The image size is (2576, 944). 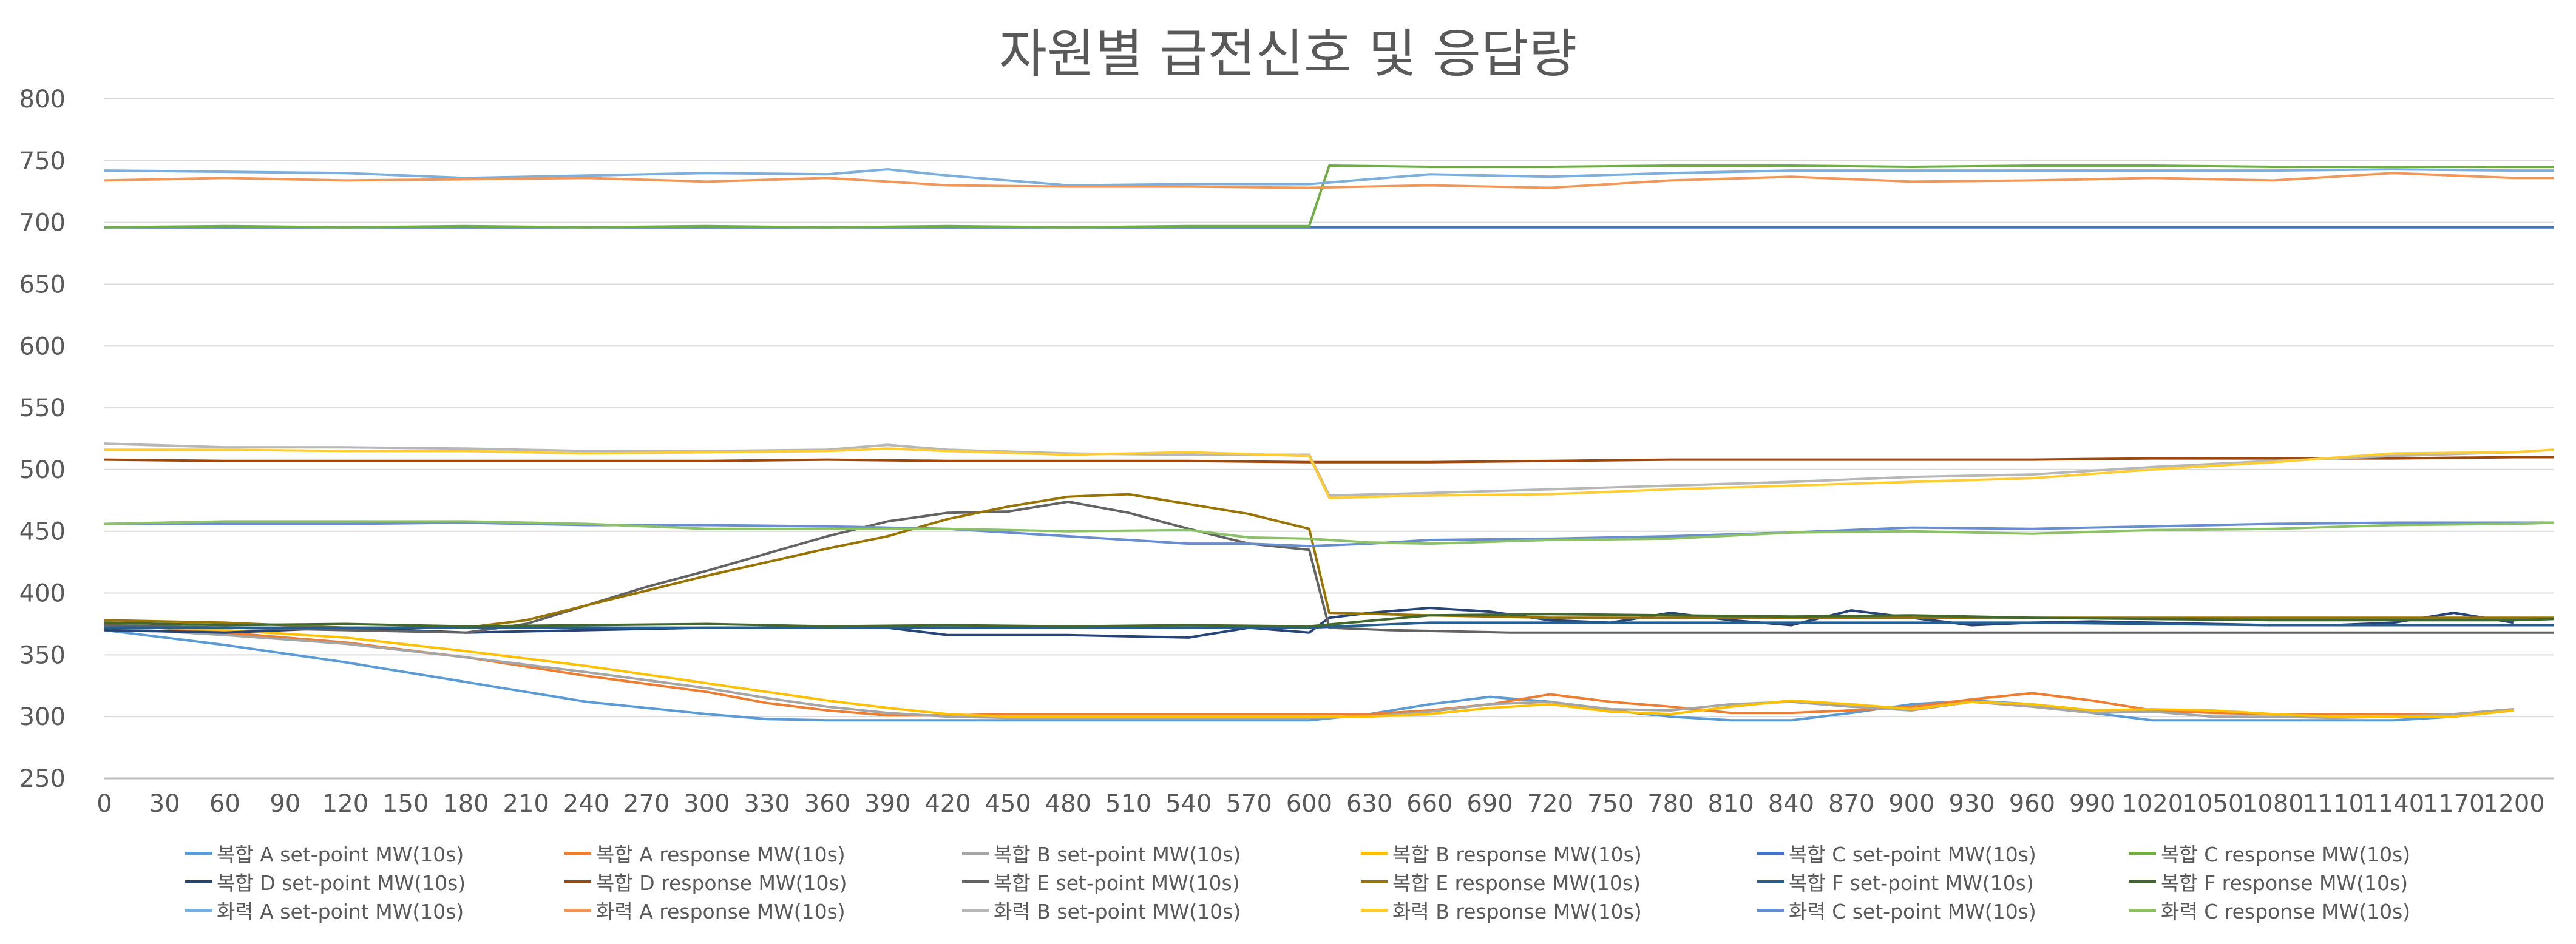 I want to click on y-tick-label: 700, so click(x=42, y=223).